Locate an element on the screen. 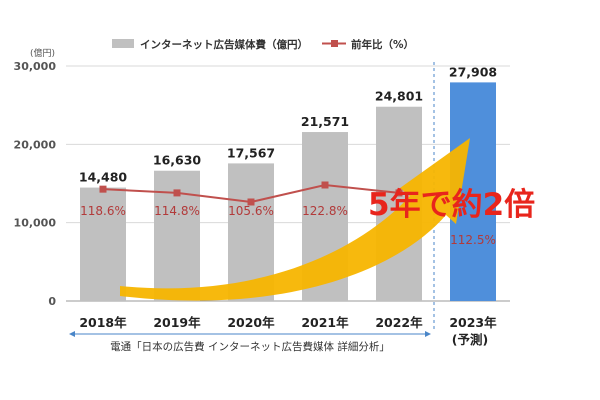  bar-value-label: 14,480 is located at coordinates (103, 177).